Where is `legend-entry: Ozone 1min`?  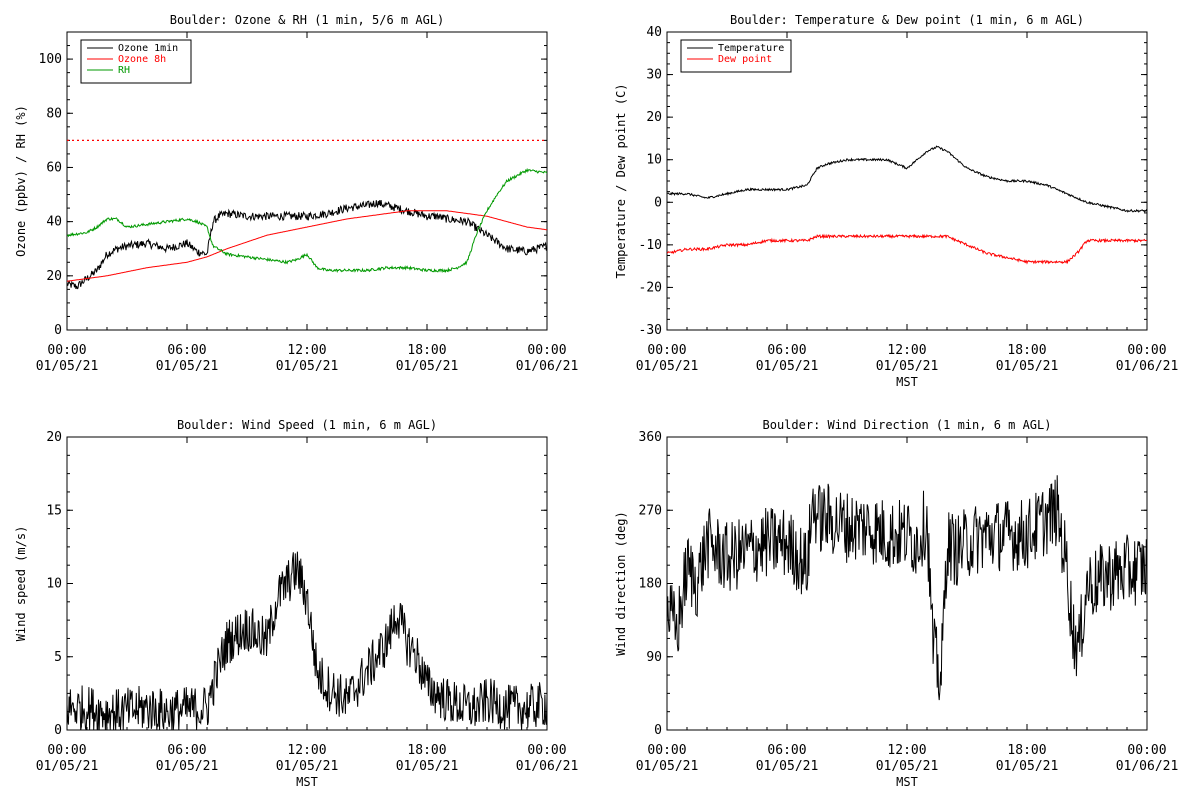 legend-entry: Ozone 1min is located at coordinates (148, 48).